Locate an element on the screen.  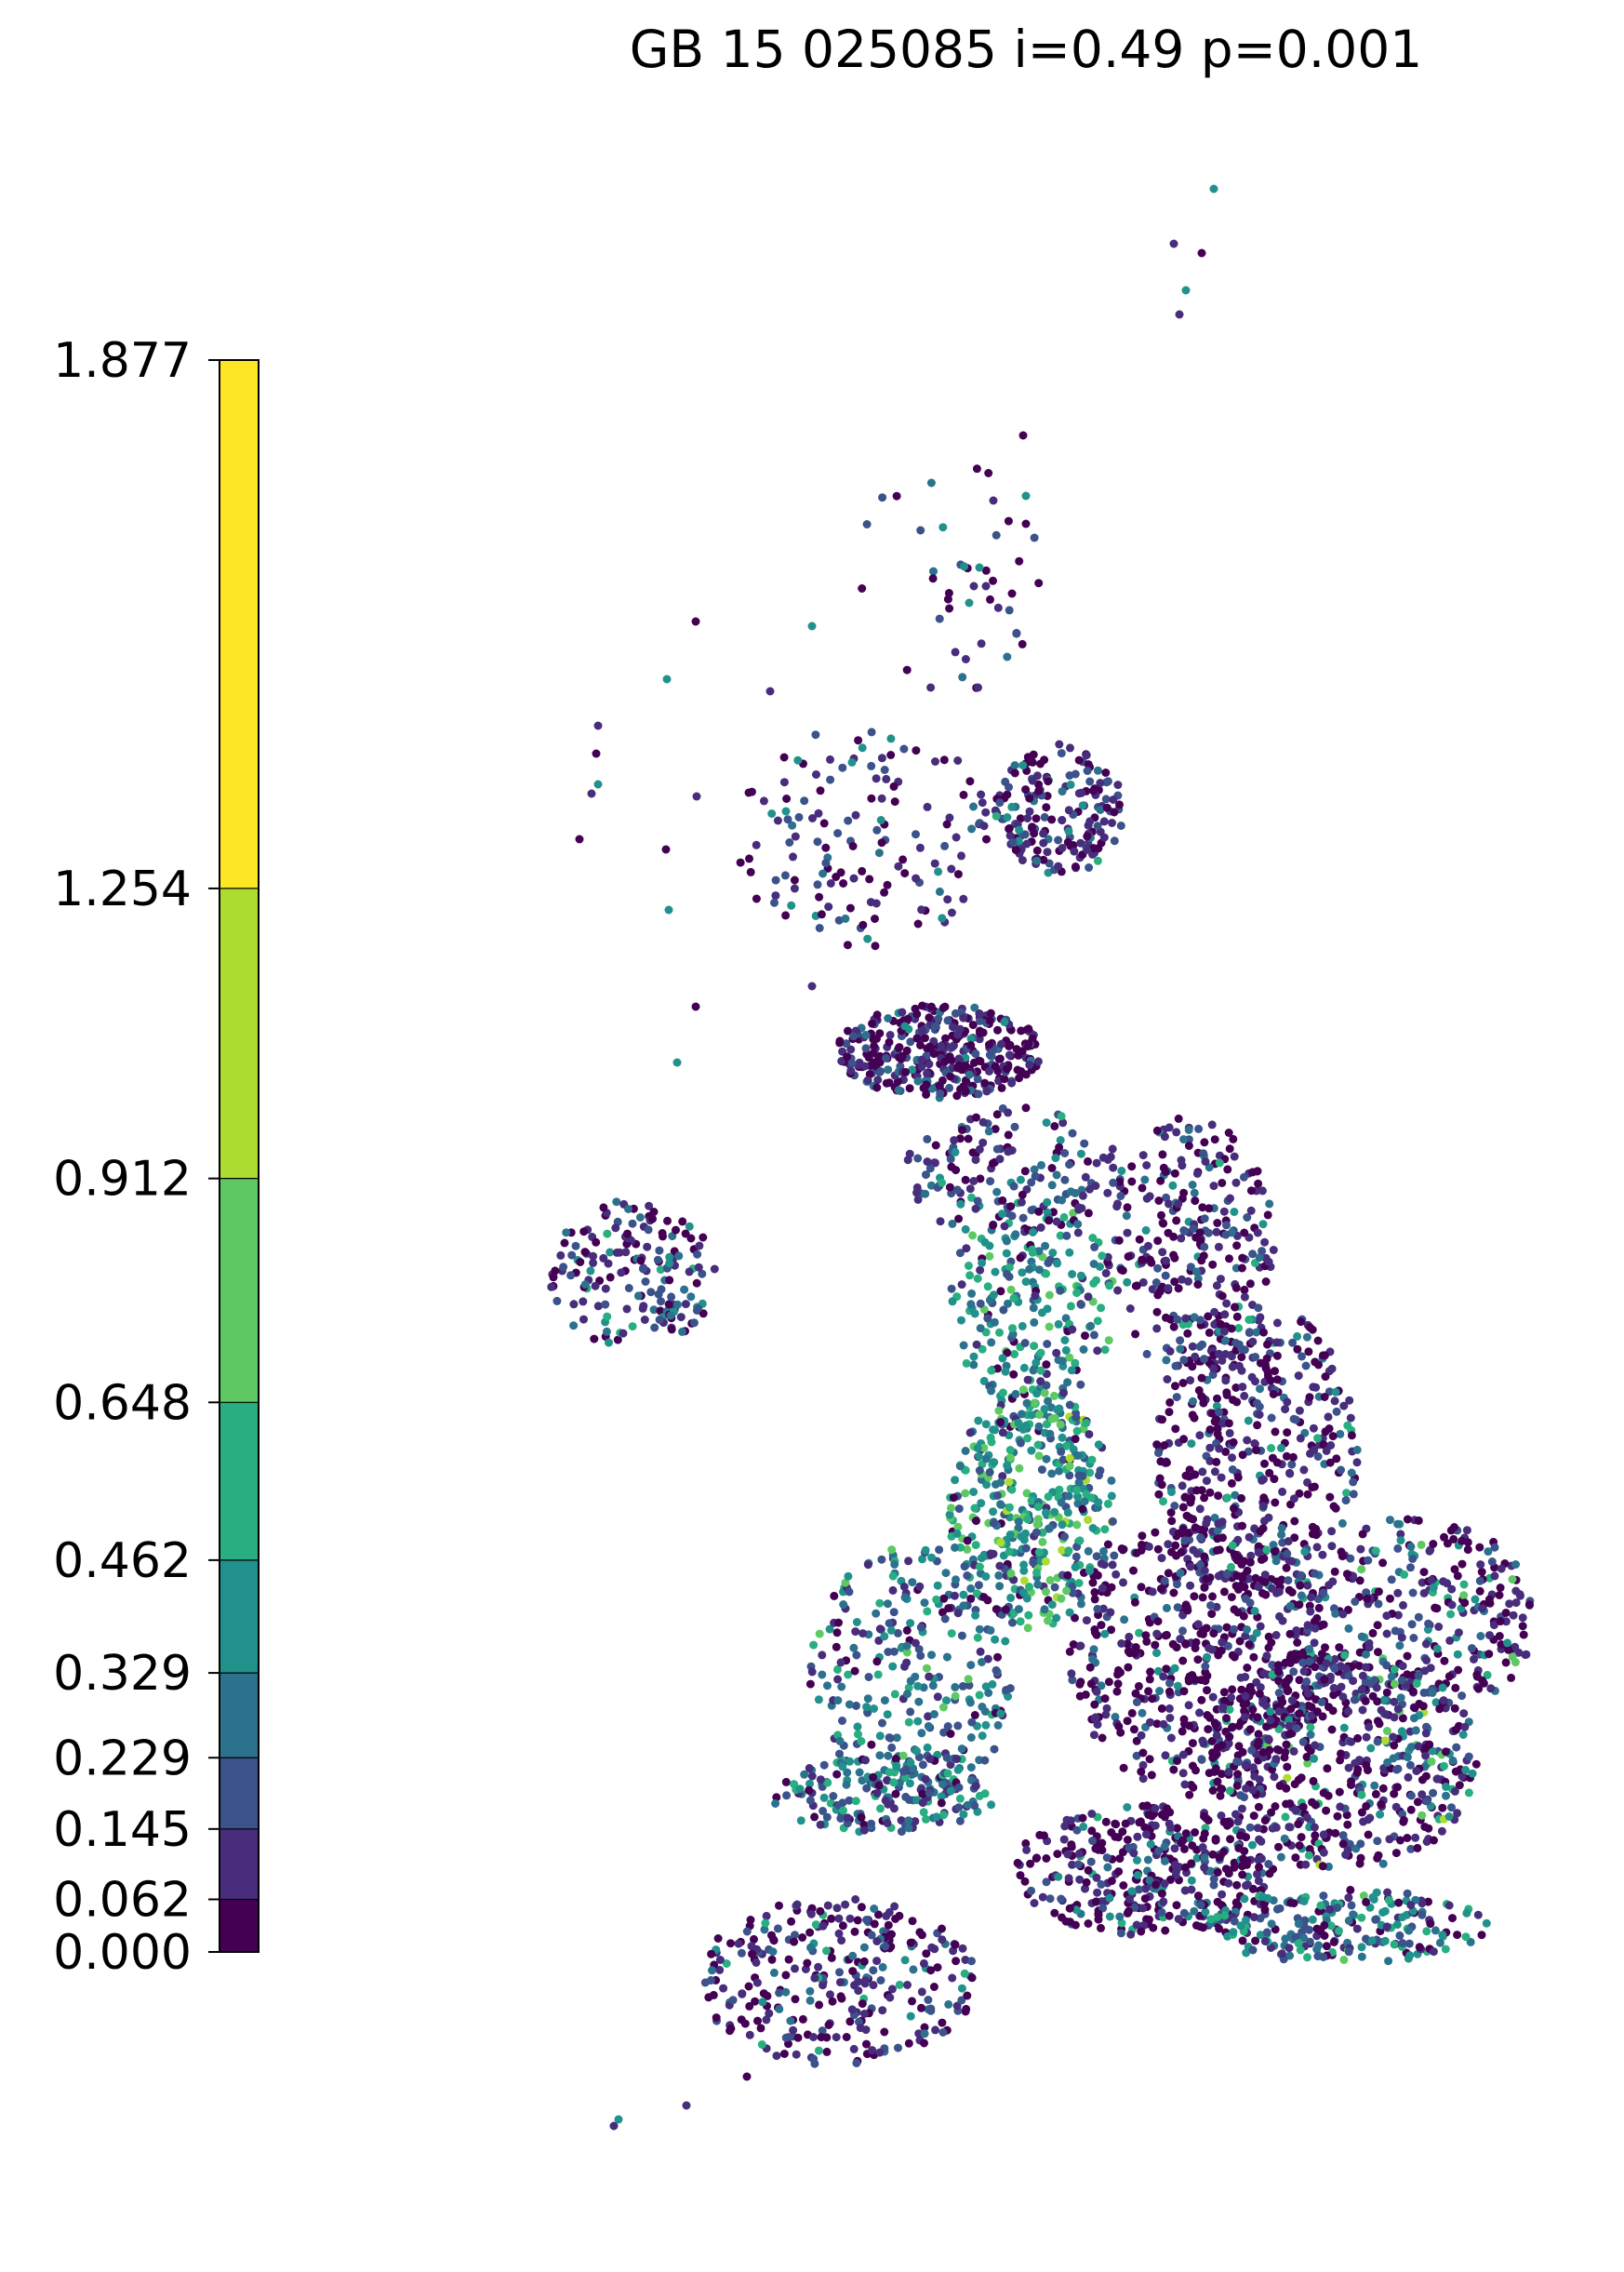
colorbar-tick-label: 1.877 is located at coordinates (123, 361).